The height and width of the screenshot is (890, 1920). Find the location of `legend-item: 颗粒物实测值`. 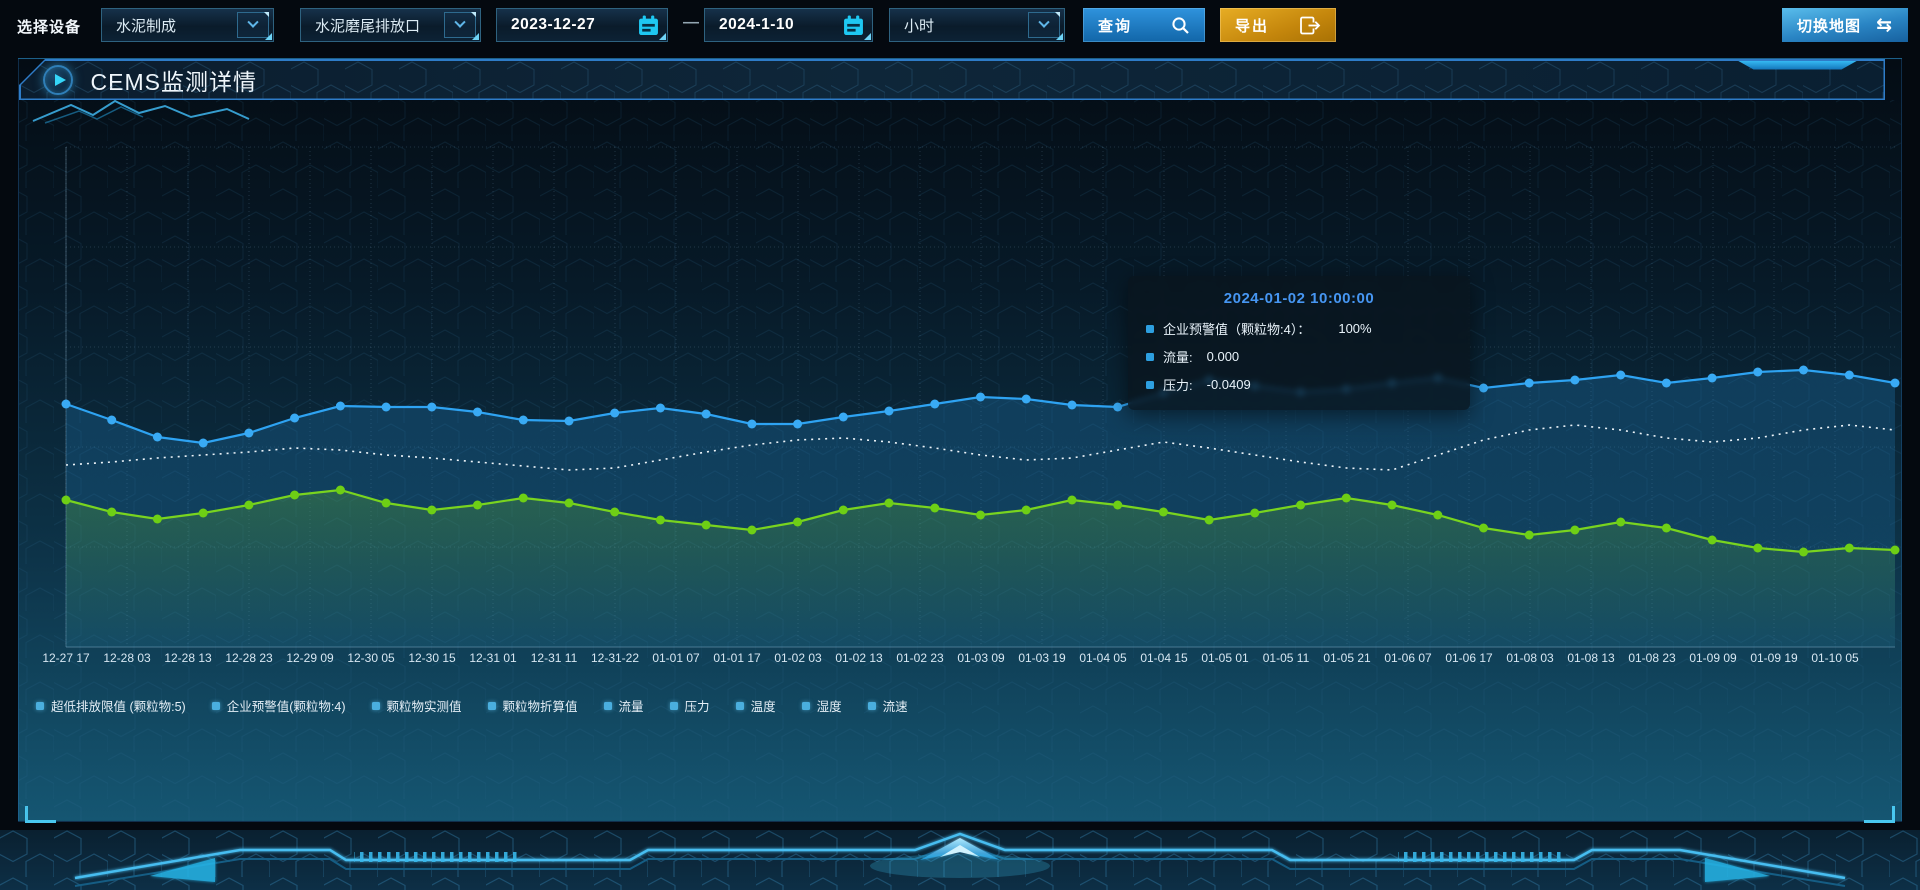

legend-item: 颗粒物实测值 is located at coordinates (416, 705).